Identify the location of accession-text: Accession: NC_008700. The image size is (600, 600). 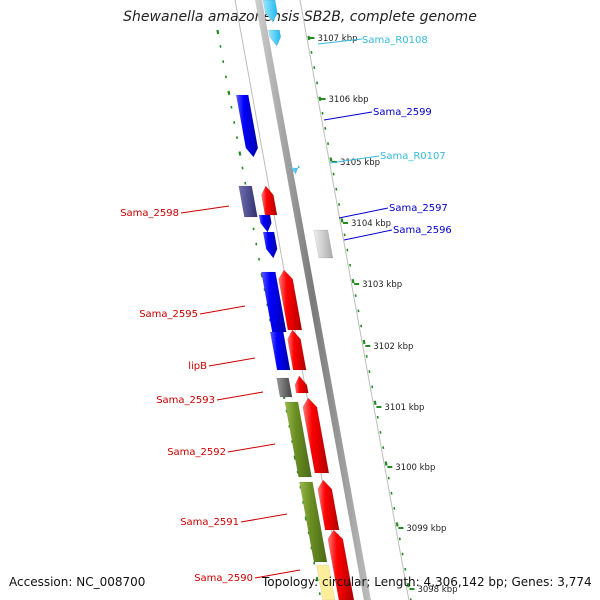
(77, 582).